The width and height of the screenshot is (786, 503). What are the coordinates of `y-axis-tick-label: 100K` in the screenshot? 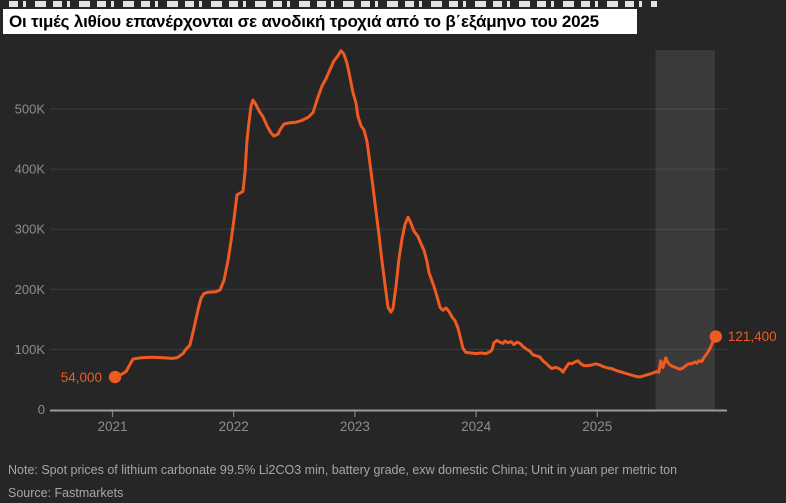 It's located at (30, 349).